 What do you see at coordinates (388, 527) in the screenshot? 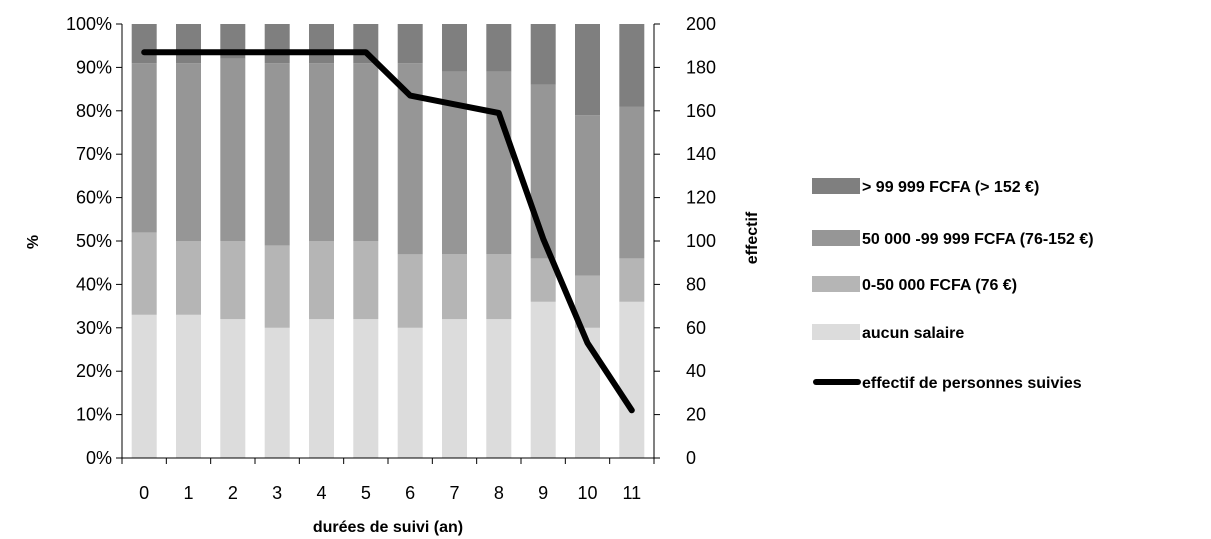
I see `x-axis-title: durées de suivi (an)` at bounding box center [388, 527].